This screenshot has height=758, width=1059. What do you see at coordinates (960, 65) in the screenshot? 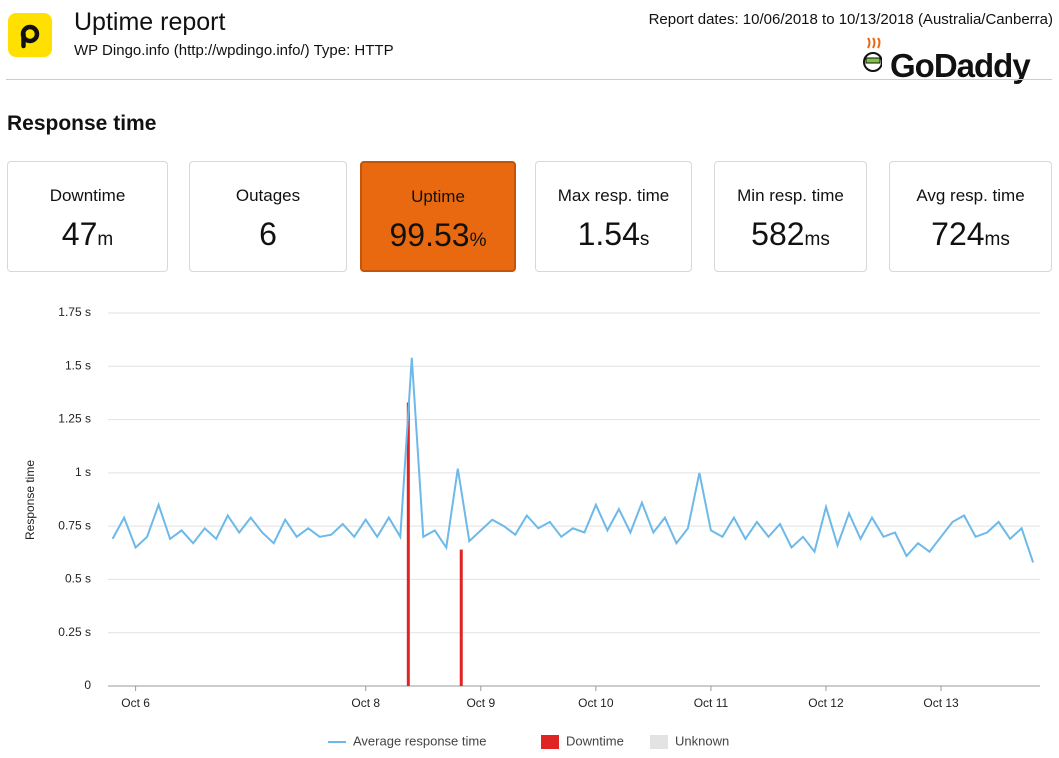
I see `brand: GoDaddy` at bounding box center [960, 65].